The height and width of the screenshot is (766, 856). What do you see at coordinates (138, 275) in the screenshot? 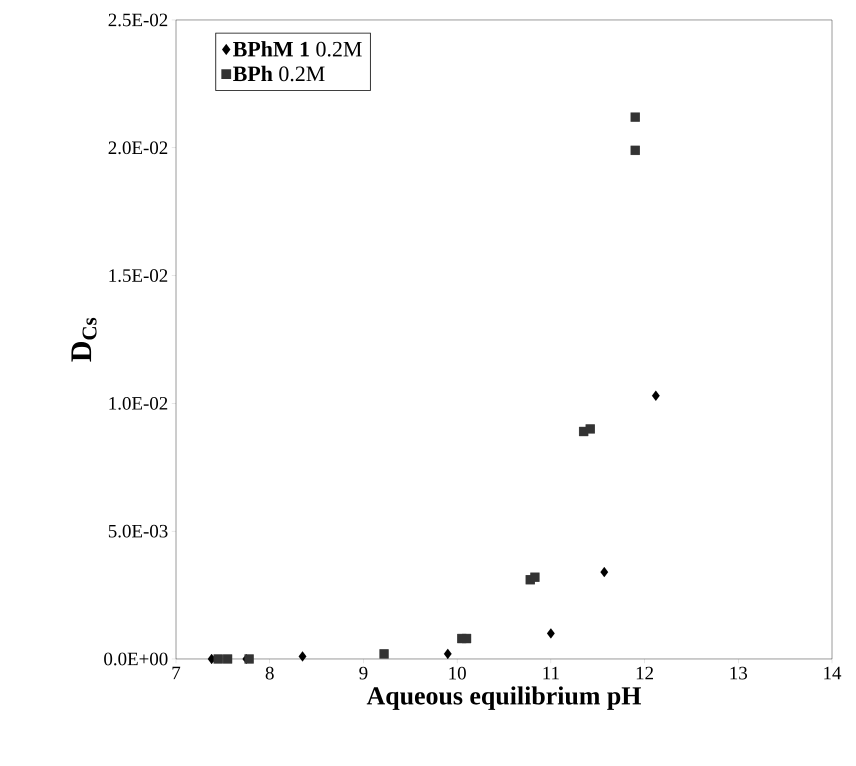
I see `y-tick-label: 1.5E-02` at bounding box center [138, 275].